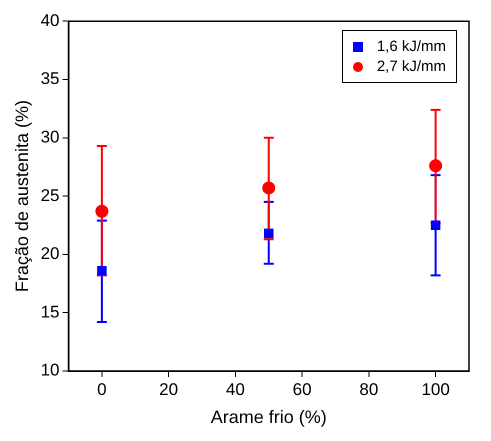  Describe the element at coordinates (50, 136) in the screenshot. I see `y-tick-label: 30` at that location.